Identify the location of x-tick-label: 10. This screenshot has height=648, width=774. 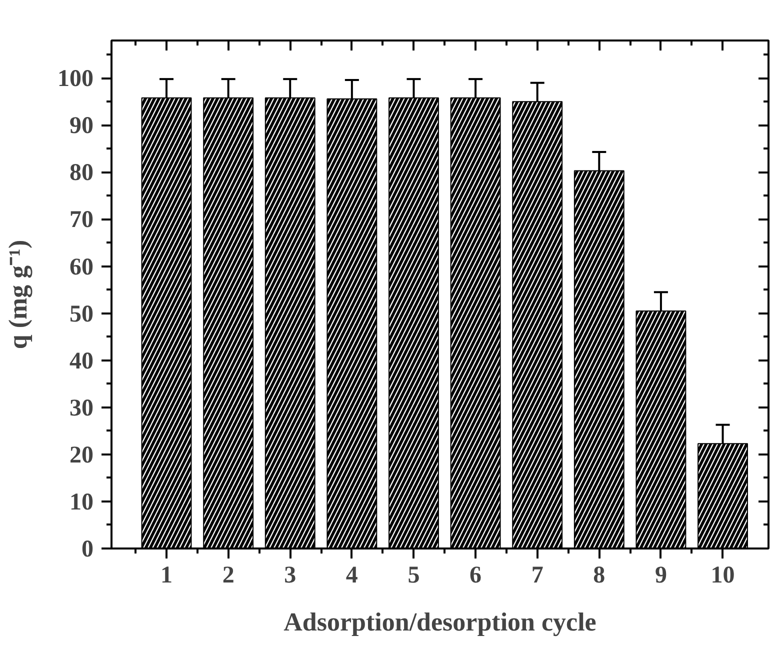
(722, 575).